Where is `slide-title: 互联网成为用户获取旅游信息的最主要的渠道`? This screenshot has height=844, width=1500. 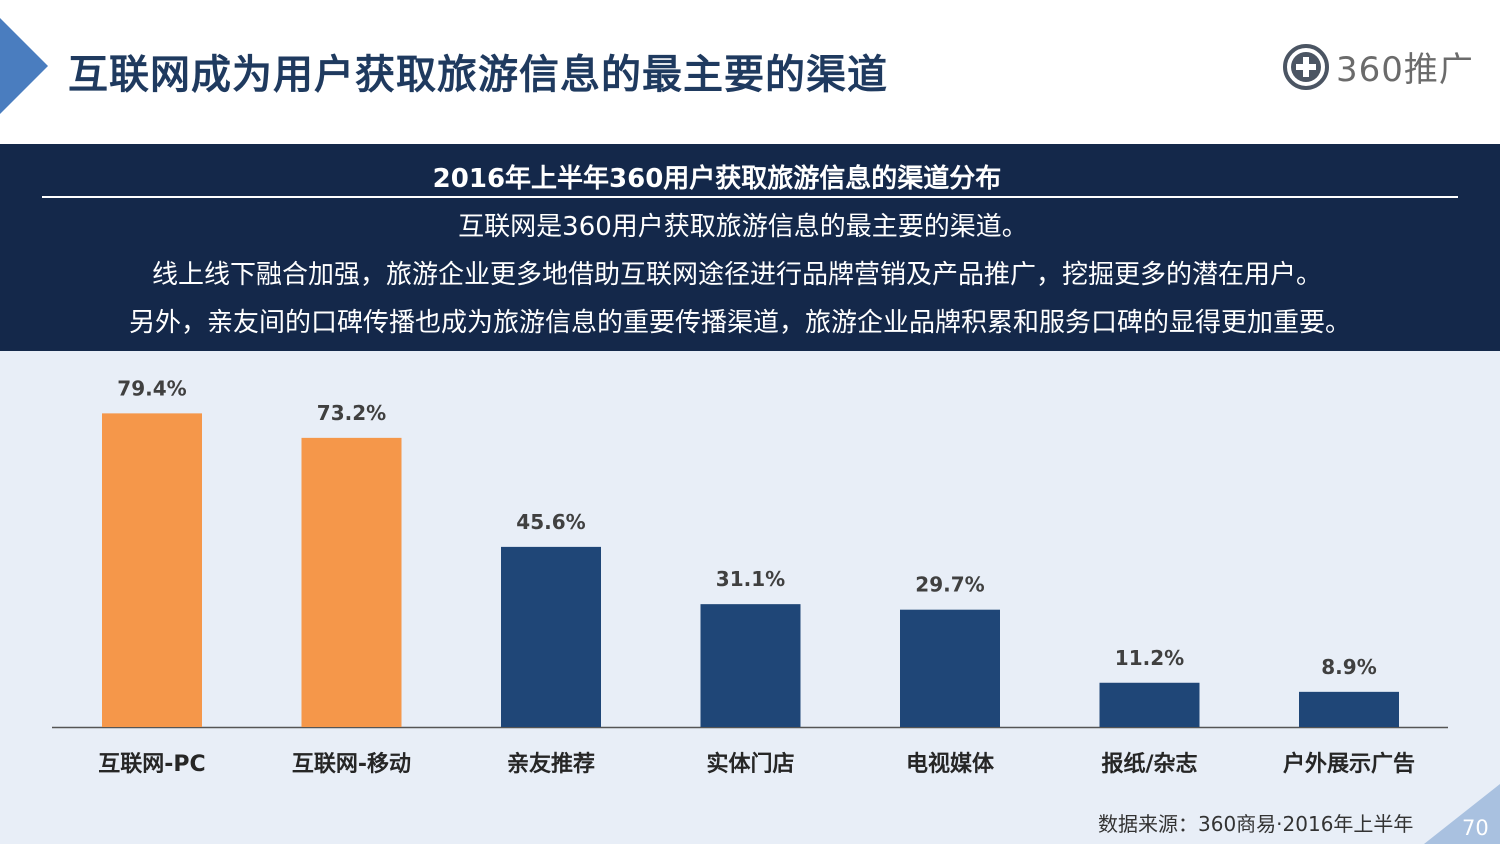 slide-title: 互联网成为用户获取旅游信息的最主要的渠道 is located at coordinates (478, 75).